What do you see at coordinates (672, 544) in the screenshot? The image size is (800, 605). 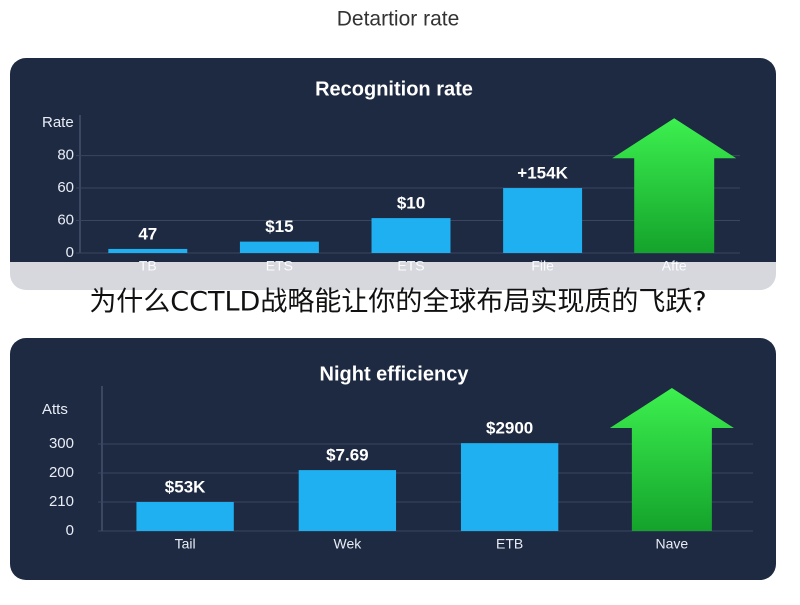 I see `x-tick-label: Nave` at bounding box center [672, 544].